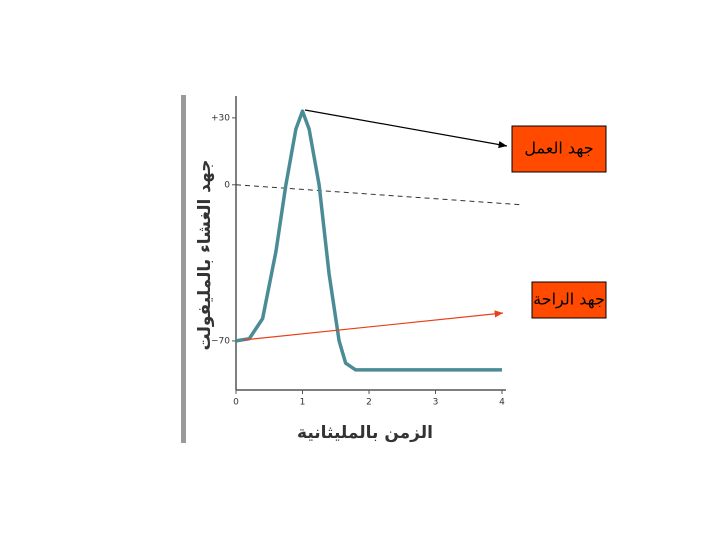 The width and height of the screenshot is (720, 540). I want to click on x-tick-label: 2, so click(369, 403).